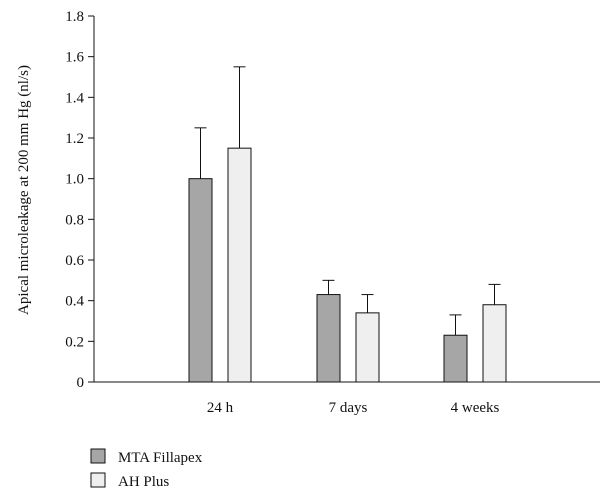 The image size is (605, 496). I want to click on y-tick-label: 0.8, so click(74, 220).